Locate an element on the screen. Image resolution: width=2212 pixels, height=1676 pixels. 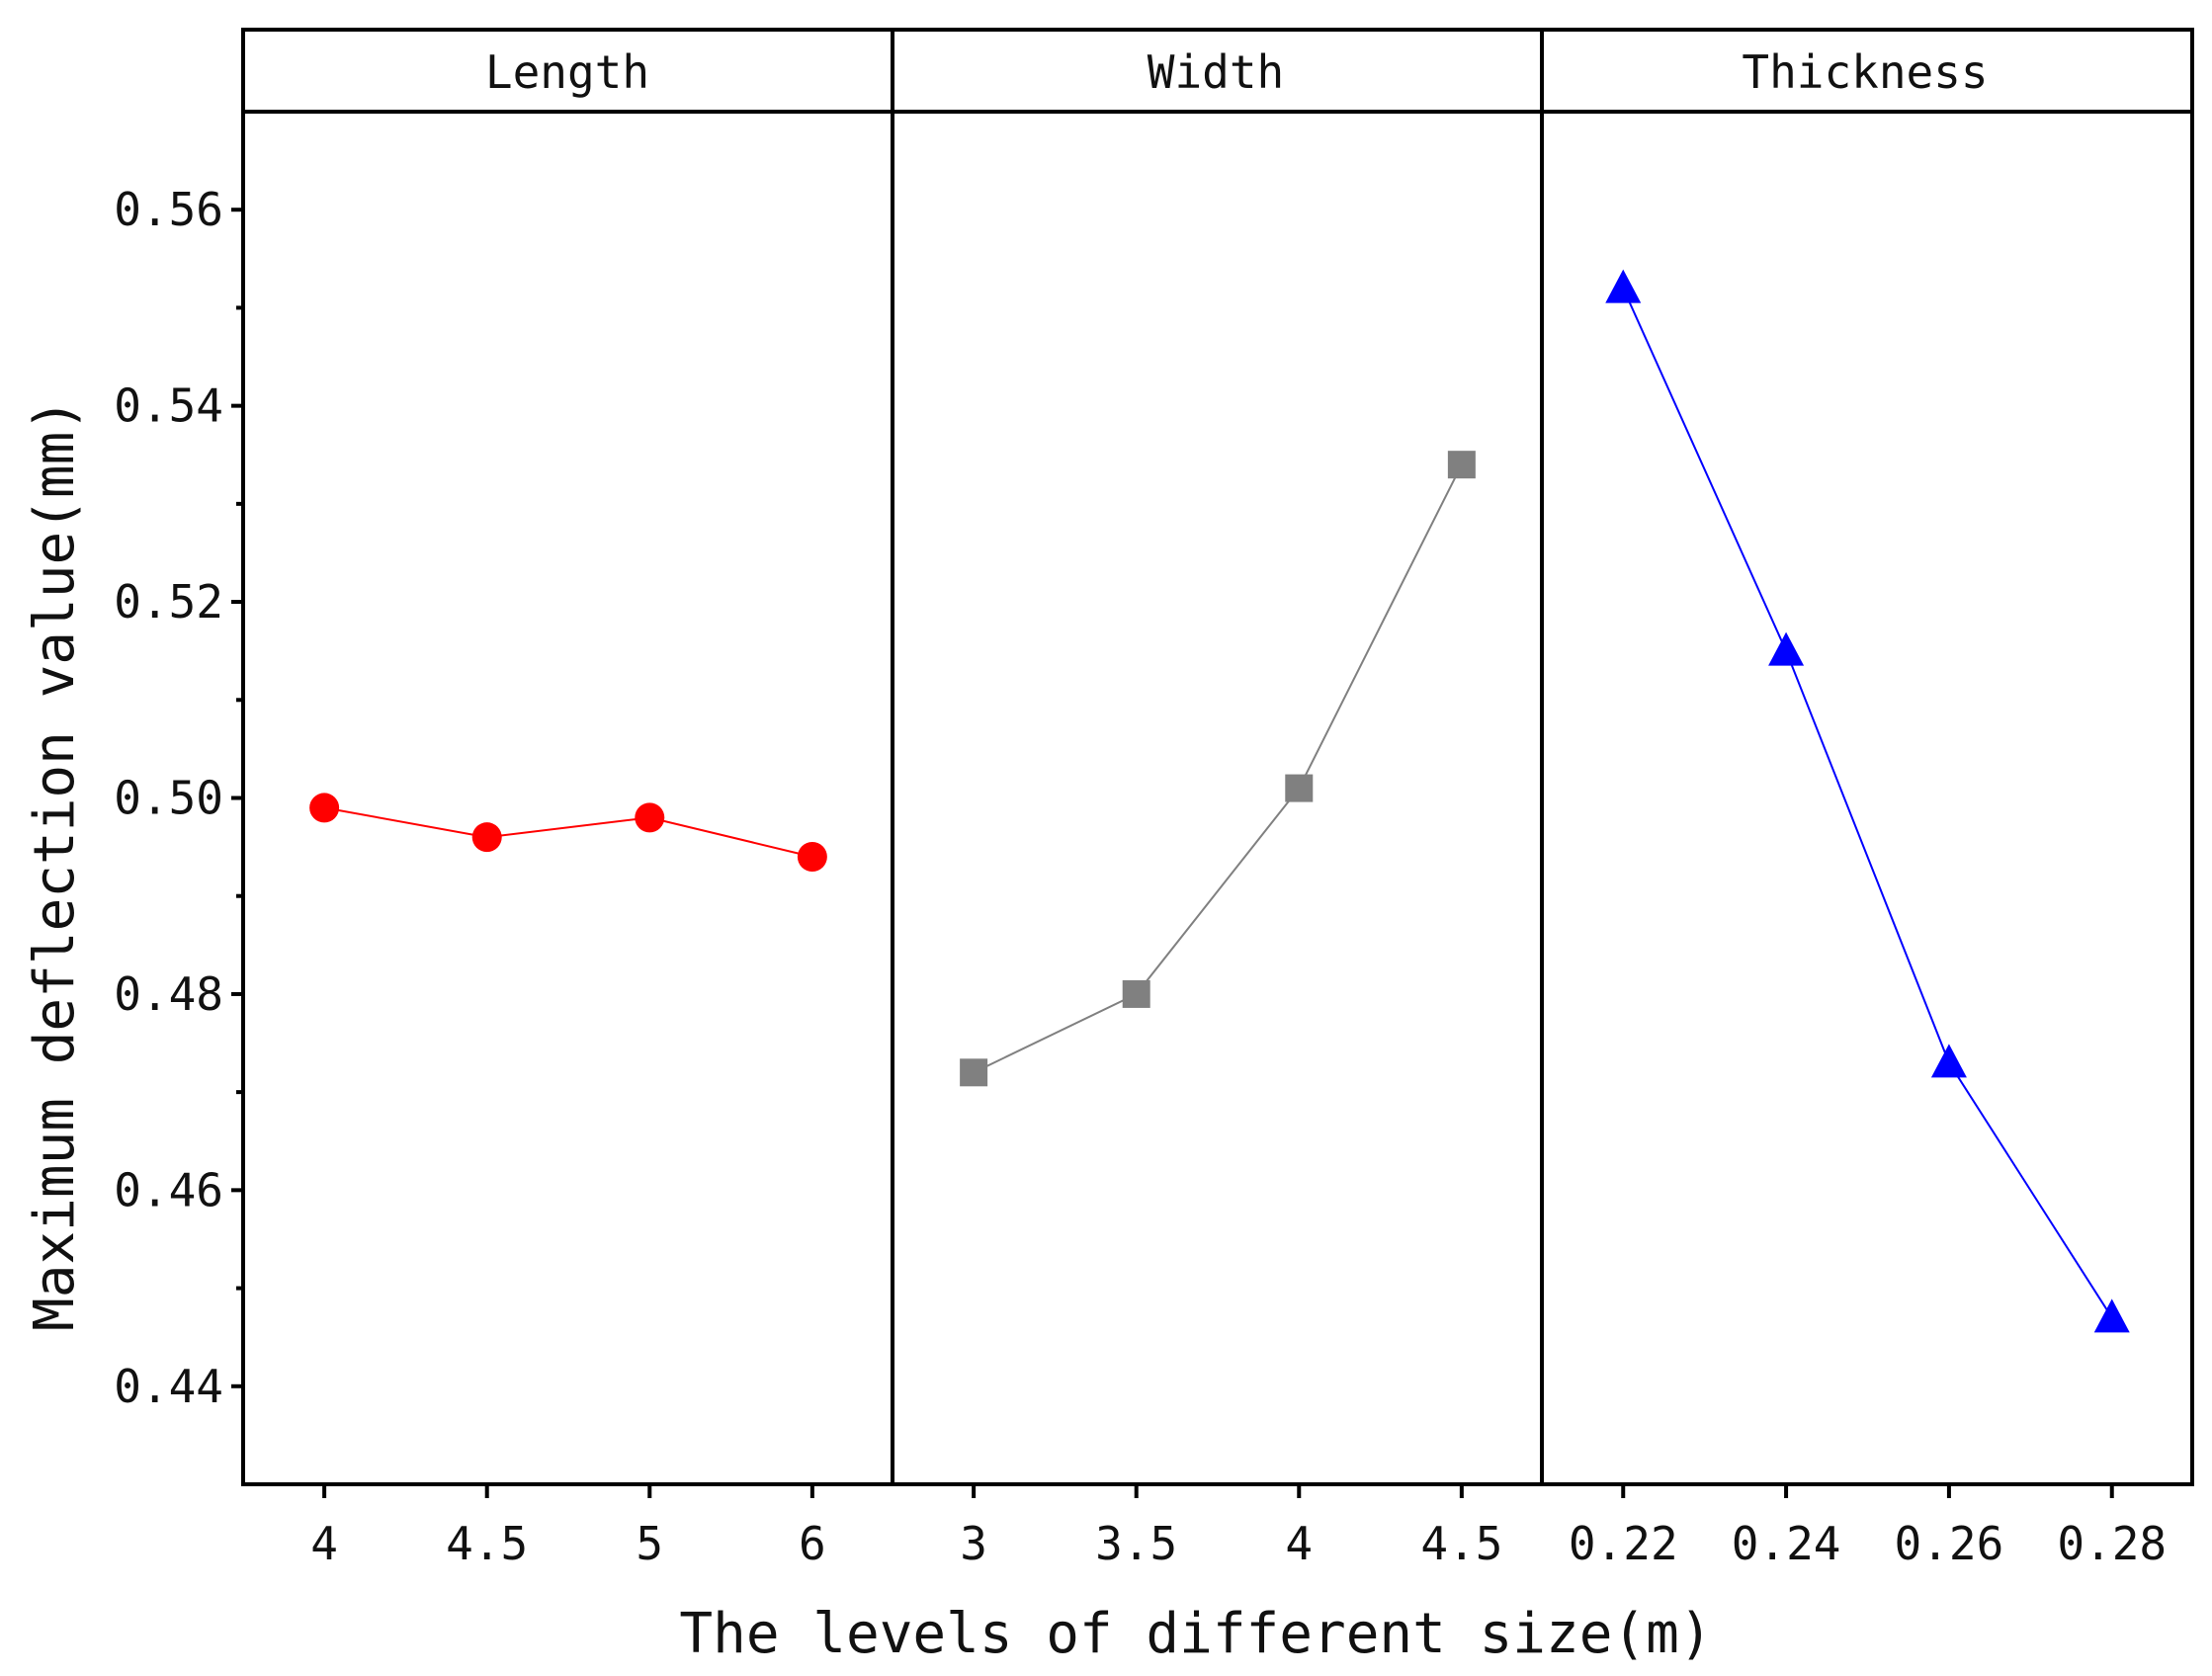
panel-titles: Length Width Thickness is located at coordinates (1237, 72).